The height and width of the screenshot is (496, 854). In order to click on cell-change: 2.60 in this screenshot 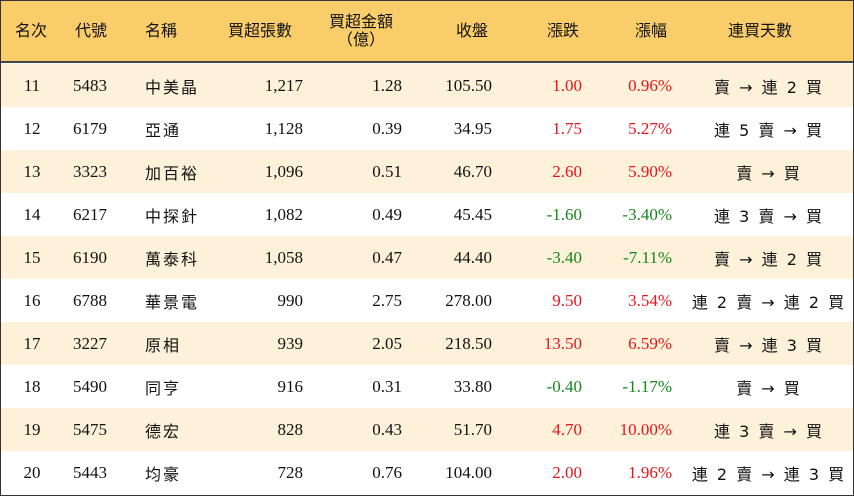, I will do `click(567, 171)`.